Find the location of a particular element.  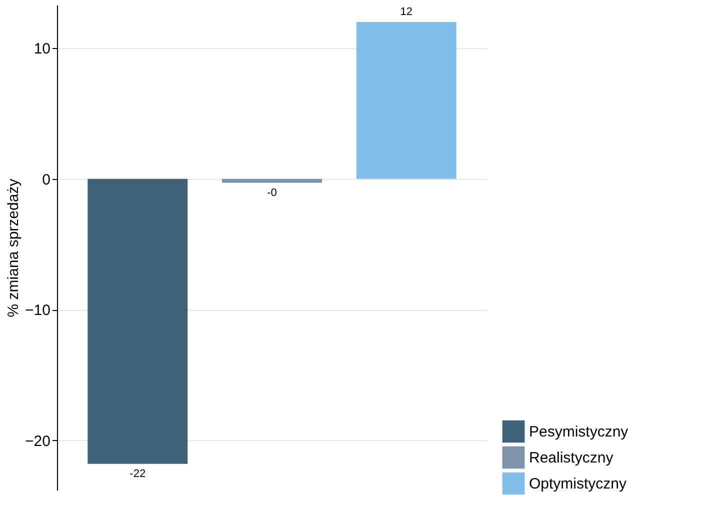

data-label: -22 is located at coordinates (138, 474).